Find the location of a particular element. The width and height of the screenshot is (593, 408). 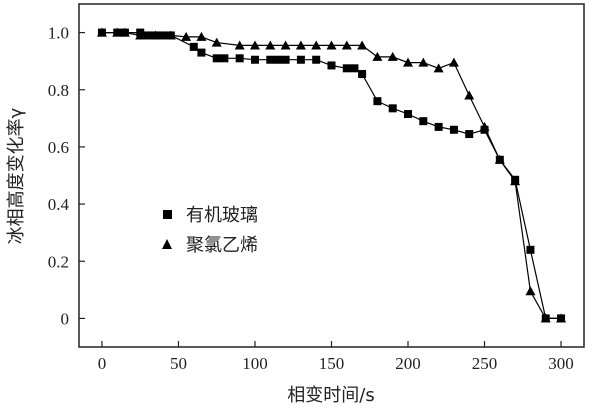

y-tick-label: 0.8 is located at coordinates (58, 90).